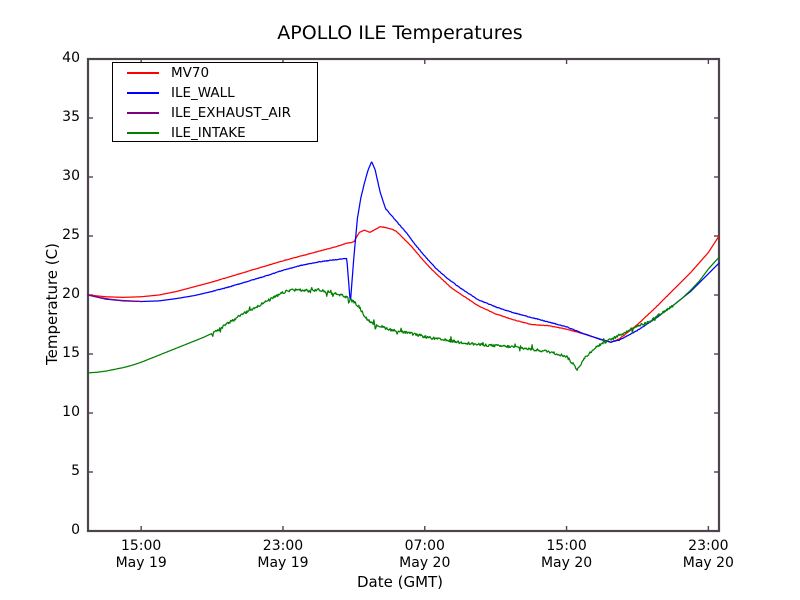  I want to click on x-tick-label: 23:00 May 20, so click(708, 554).